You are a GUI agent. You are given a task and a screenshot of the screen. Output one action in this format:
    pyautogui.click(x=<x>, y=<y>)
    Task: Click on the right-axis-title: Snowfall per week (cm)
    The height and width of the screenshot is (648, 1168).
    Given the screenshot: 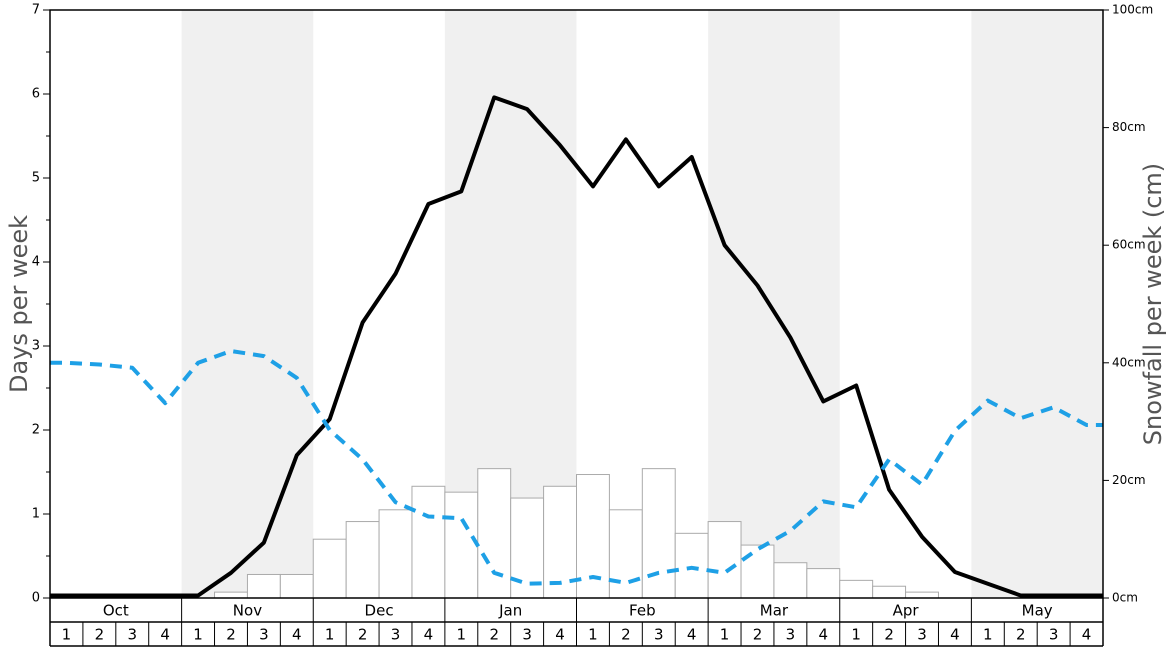 What is the action you would take?
    pyautogui.click(x=1153, y=304)
    